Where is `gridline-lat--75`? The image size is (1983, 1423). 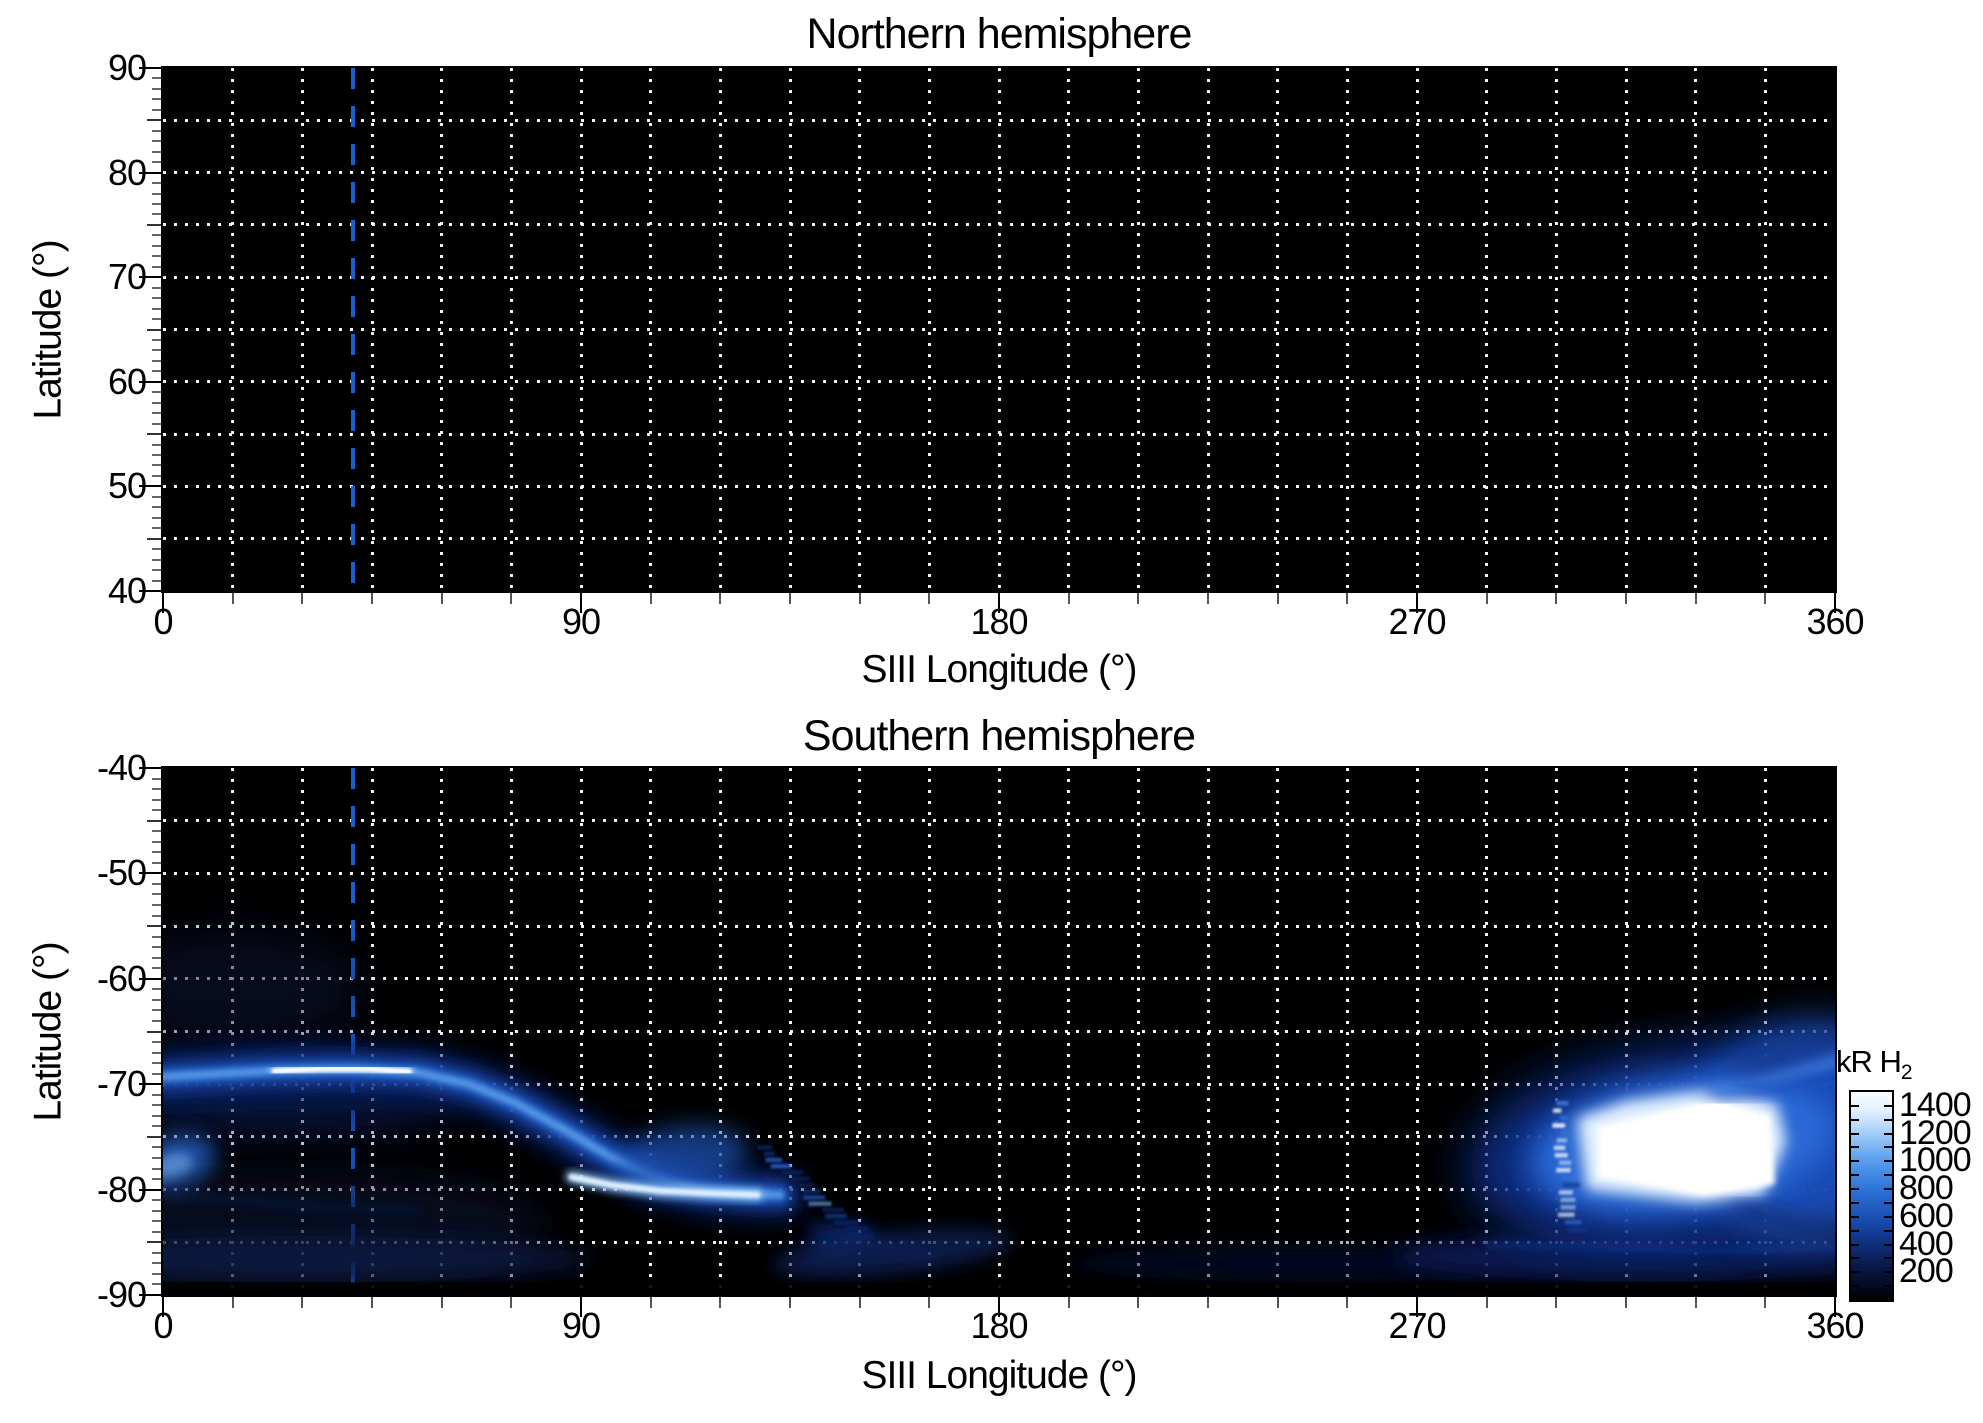 gridline-lat--75 is located at coordinates (999, 1137).